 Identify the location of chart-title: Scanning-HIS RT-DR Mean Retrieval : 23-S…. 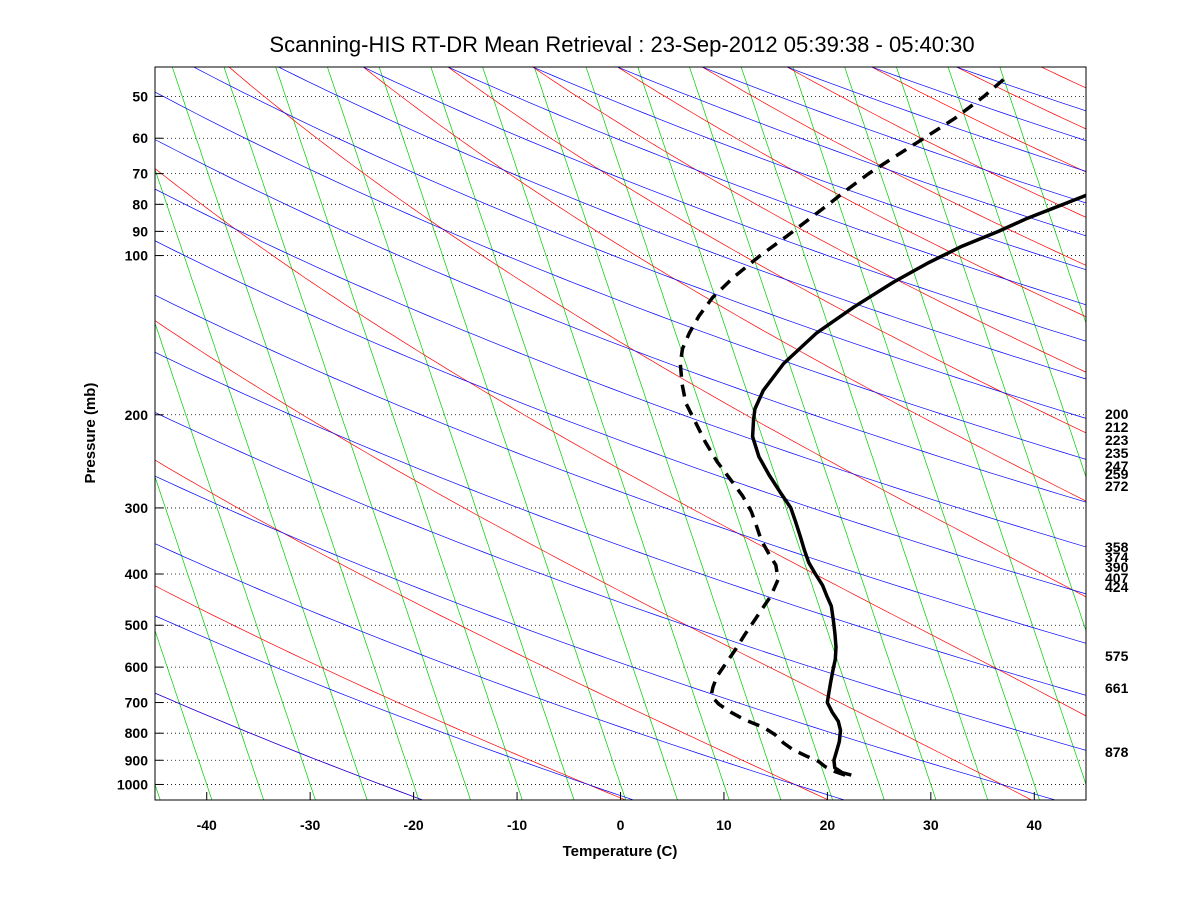
(621, 44).